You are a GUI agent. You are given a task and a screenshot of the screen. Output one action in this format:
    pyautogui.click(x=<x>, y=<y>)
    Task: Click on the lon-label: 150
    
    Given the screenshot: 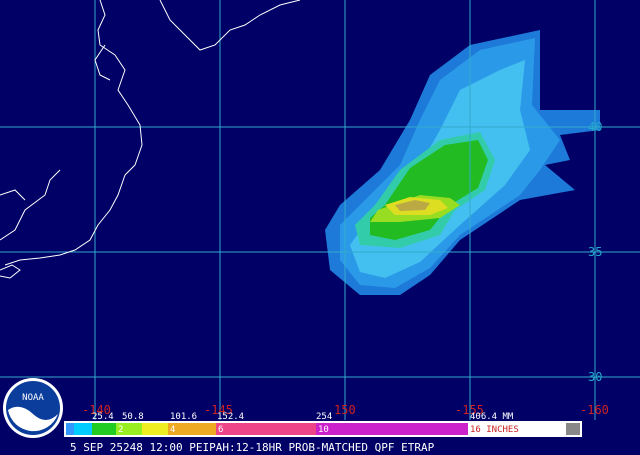 What is the action you would take?
    pyautogui.click(x=345, y=410)
    